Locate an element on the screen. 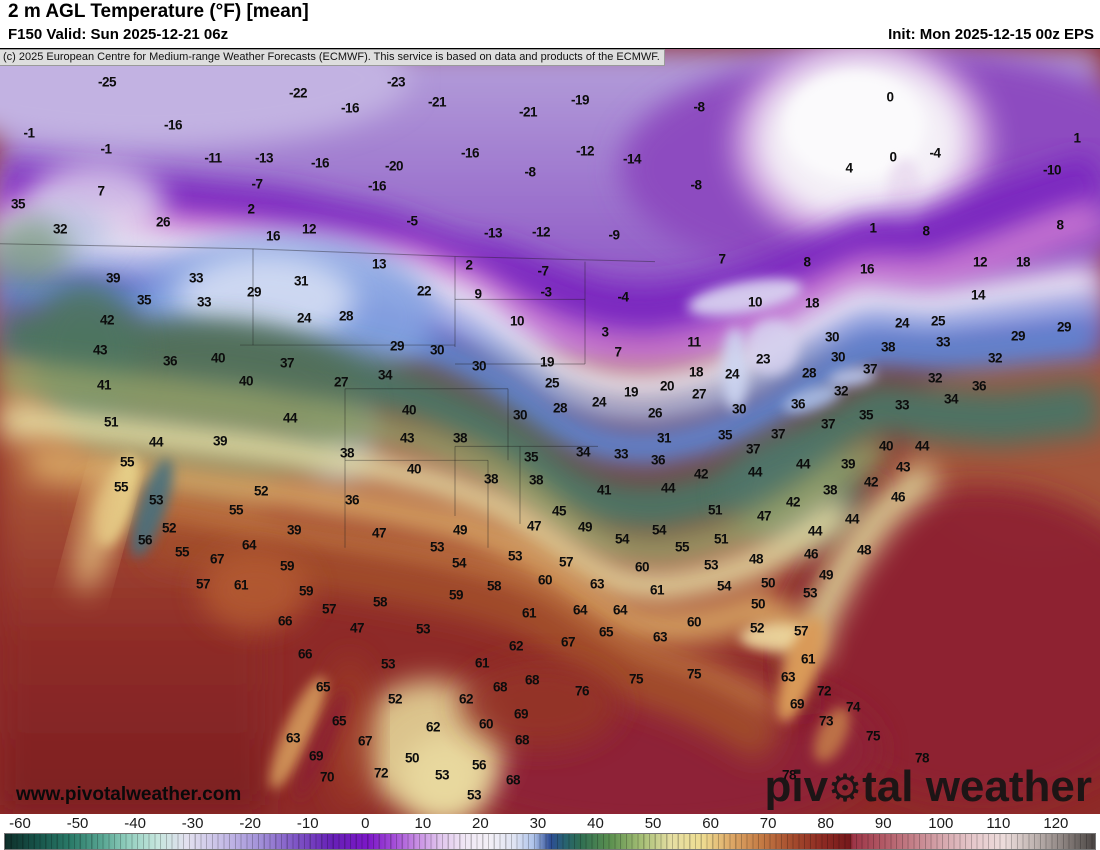 The image size is (1100, 850). colorbar-tick-label: 60 is located at coordinates (710, 823).